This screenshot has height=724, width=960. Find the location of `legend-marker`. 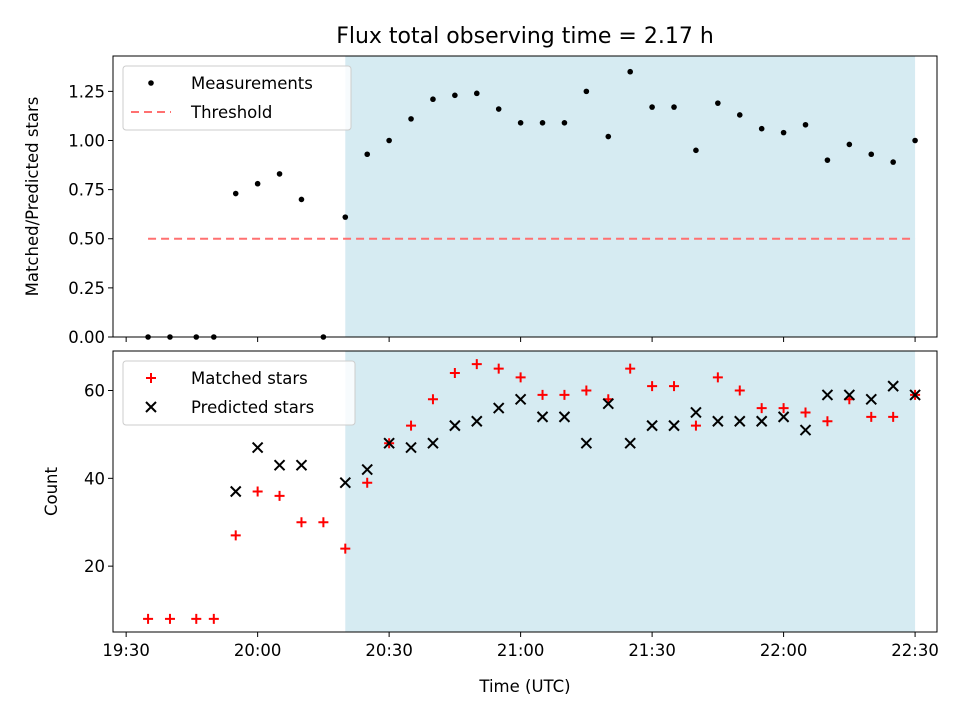

legend-marker is located at coordinates (151, 378).